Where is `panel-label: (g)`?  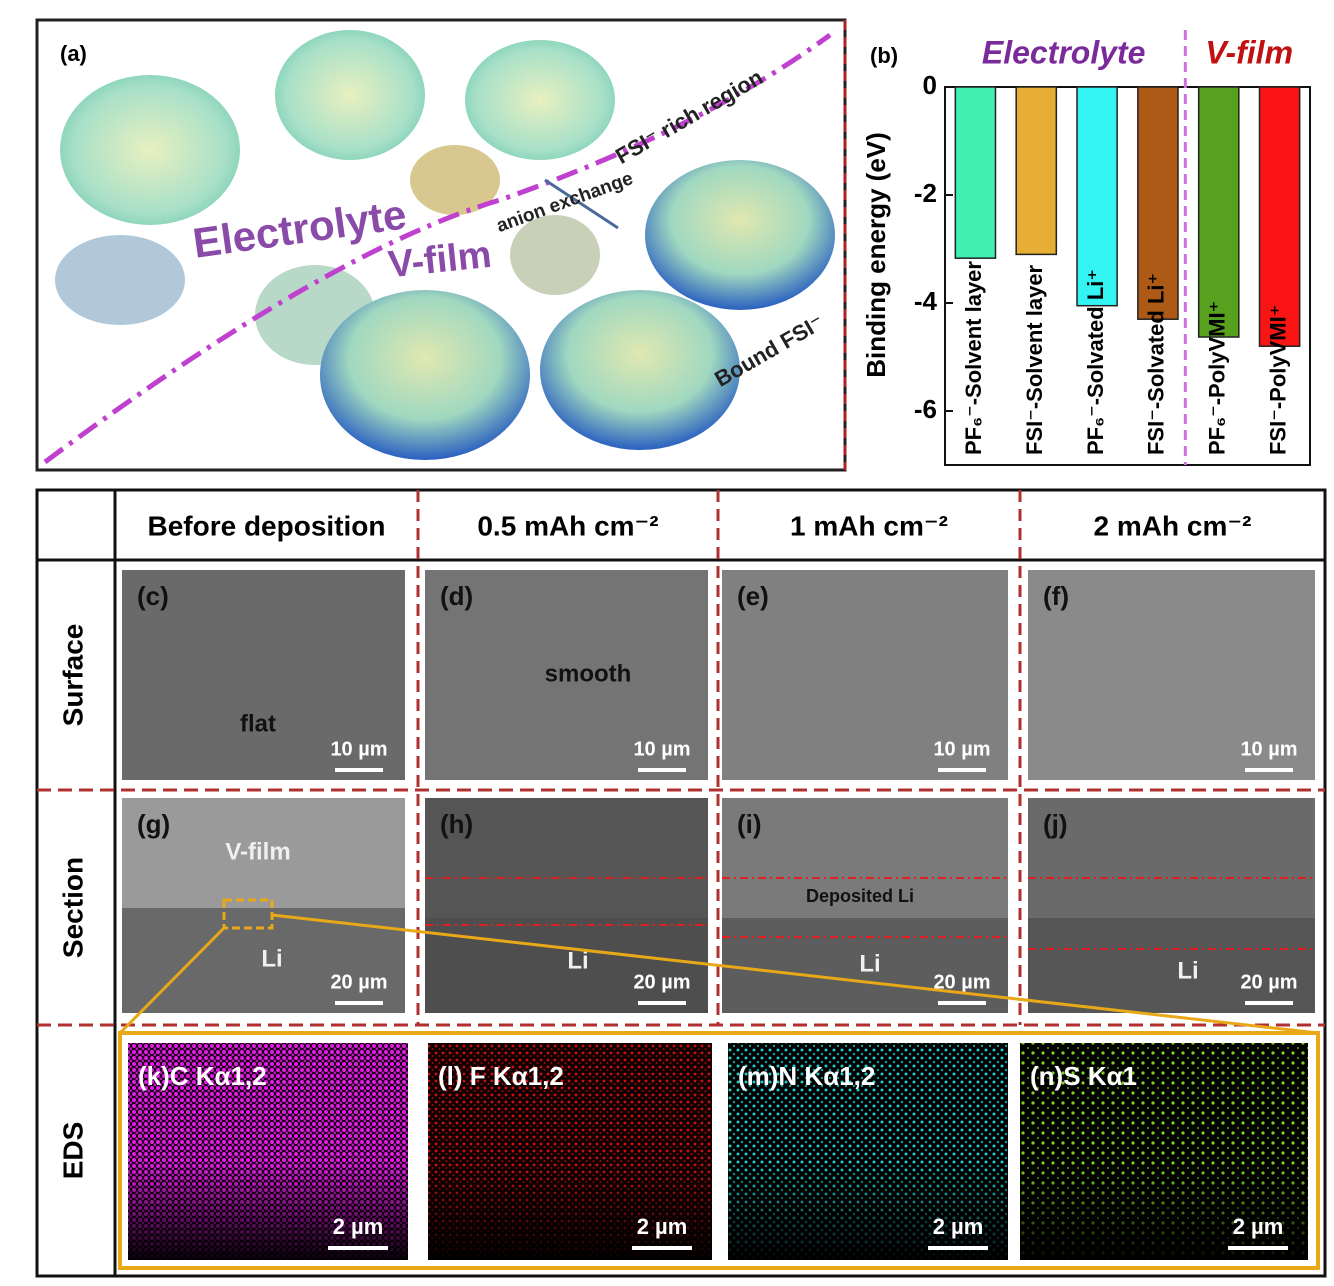
panel-label: (g) is located at coordinates (153, 824).